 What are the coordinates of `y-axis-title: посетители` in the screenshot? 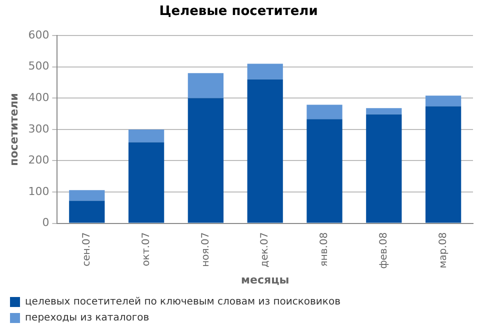 It's located at (13, 129).